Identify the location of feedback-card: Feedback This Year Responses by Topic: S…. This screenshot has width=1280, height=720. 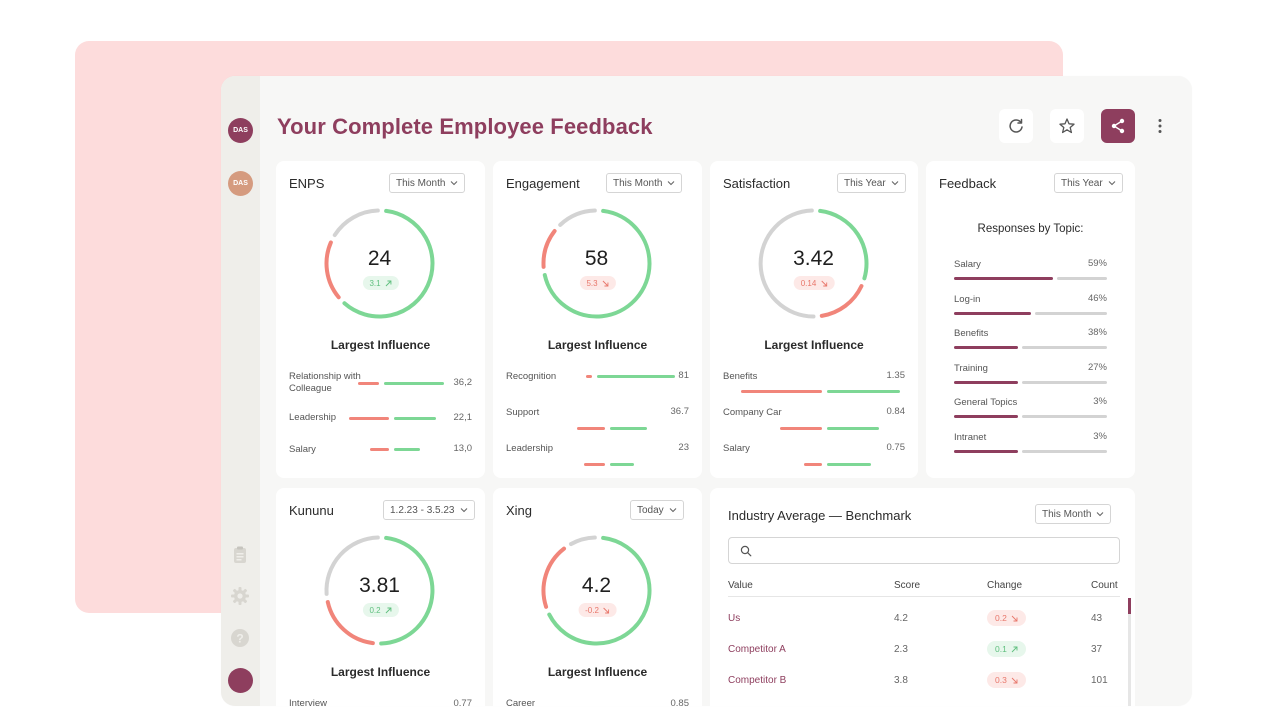
(1030, 319).